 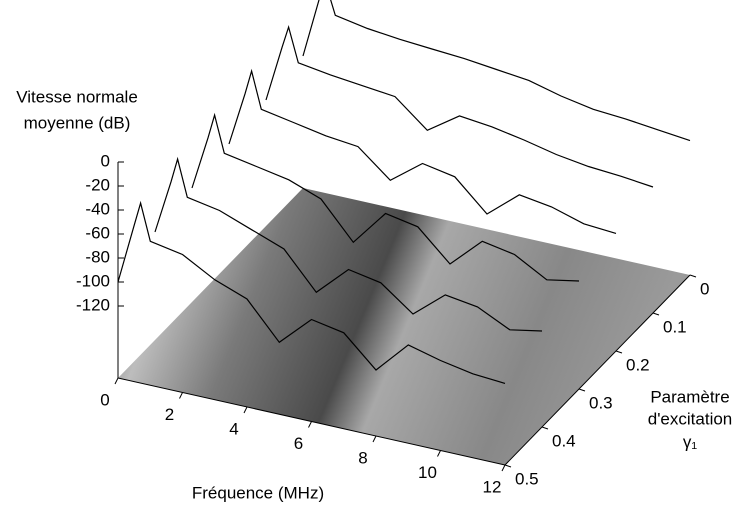 I want to click on y-tick-label: 0.4, so click(x=564, y=440).